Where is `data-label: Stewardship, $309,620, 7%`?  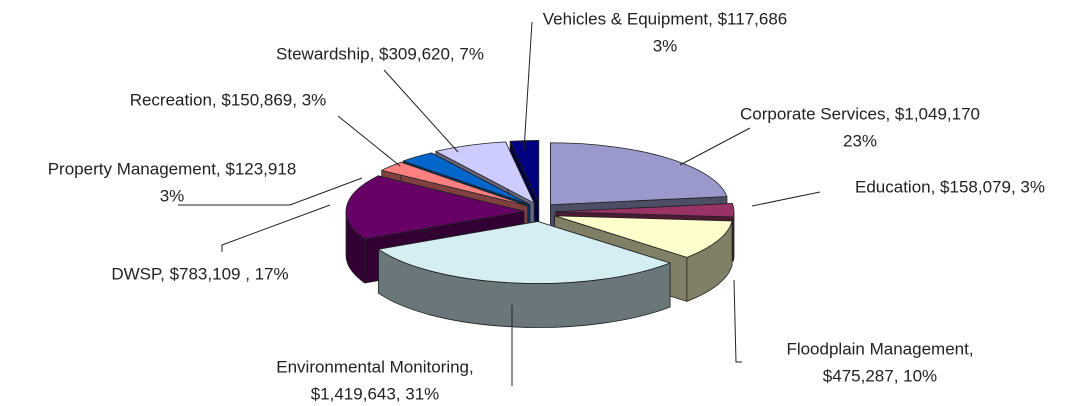
data-label: Stewardship, $309,620, 7% is located at coordinates (380, 53).